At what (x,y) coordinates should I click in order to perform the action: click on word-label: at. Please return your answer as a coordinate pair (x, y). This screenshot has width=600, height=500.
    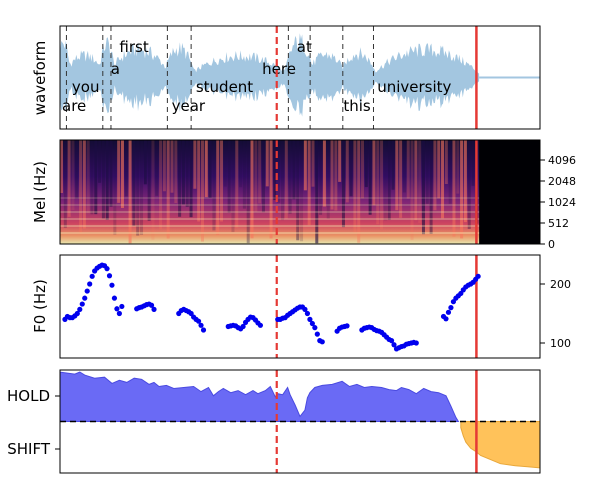
    Looking at the image, I should click on (304, 47).